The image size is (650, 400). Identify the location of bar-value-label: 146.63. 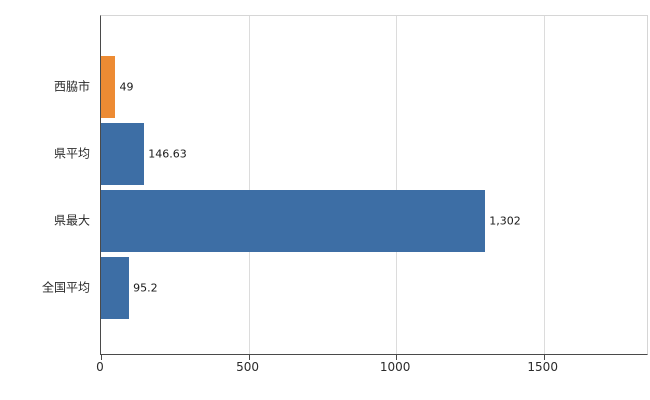
(167, 154).